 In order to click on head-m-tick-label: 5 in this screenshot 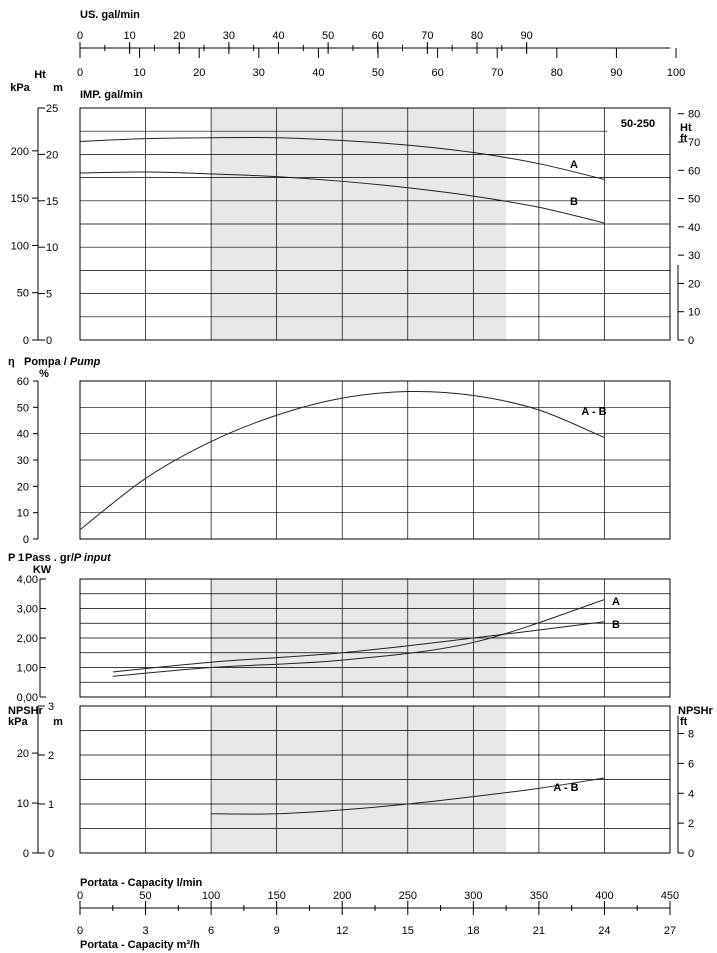, I will do `click(49, 295)`.